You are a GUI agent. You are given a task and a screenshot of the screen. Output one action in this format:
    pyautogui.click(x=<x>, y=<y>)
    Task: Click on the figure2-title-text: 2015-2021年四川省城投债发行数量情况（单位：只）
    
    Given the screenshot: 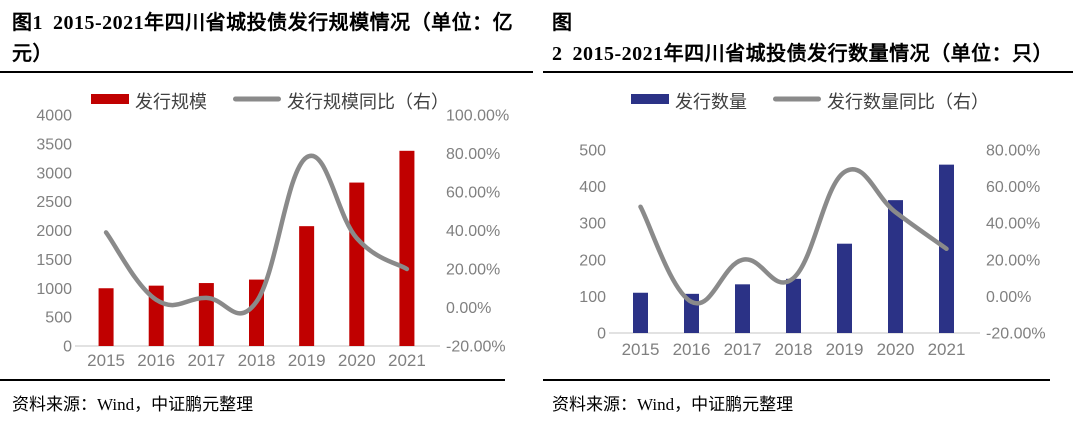 What is the action you would take?
    pyautogui.click(x=813, y=54)
    